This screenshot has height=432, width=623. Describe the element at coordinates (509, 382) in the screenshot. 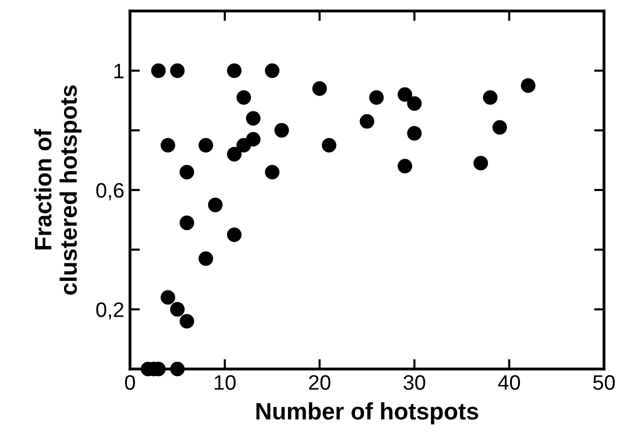

I see `x-tick-label: 40` at that location.